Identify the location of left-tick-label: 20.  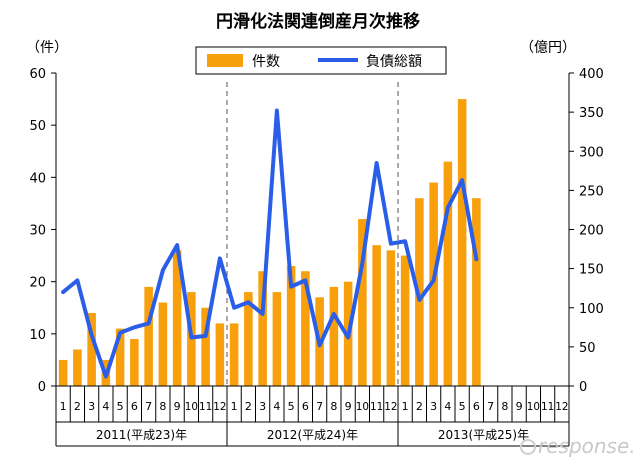
(37, 283).